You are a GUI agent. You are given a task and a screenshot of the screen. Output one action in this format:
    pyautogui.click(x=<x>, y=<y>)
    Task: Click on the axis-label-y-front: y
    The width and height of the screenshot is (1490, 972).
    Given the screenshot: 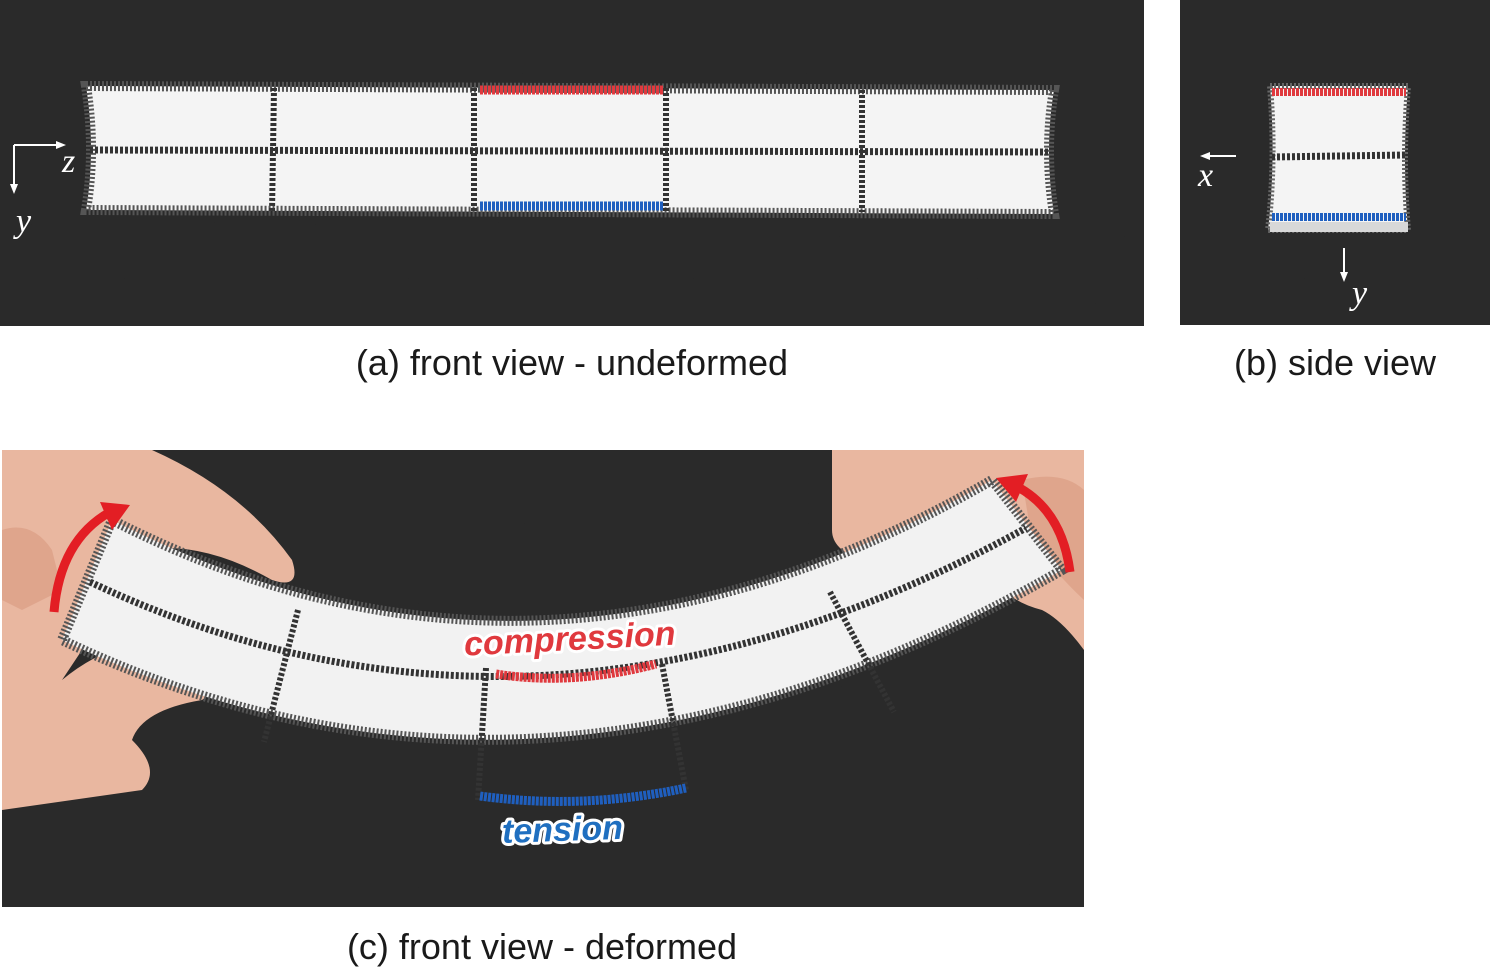 What is the action you would take?
    pyautogui.click(x=22, y=221)
    